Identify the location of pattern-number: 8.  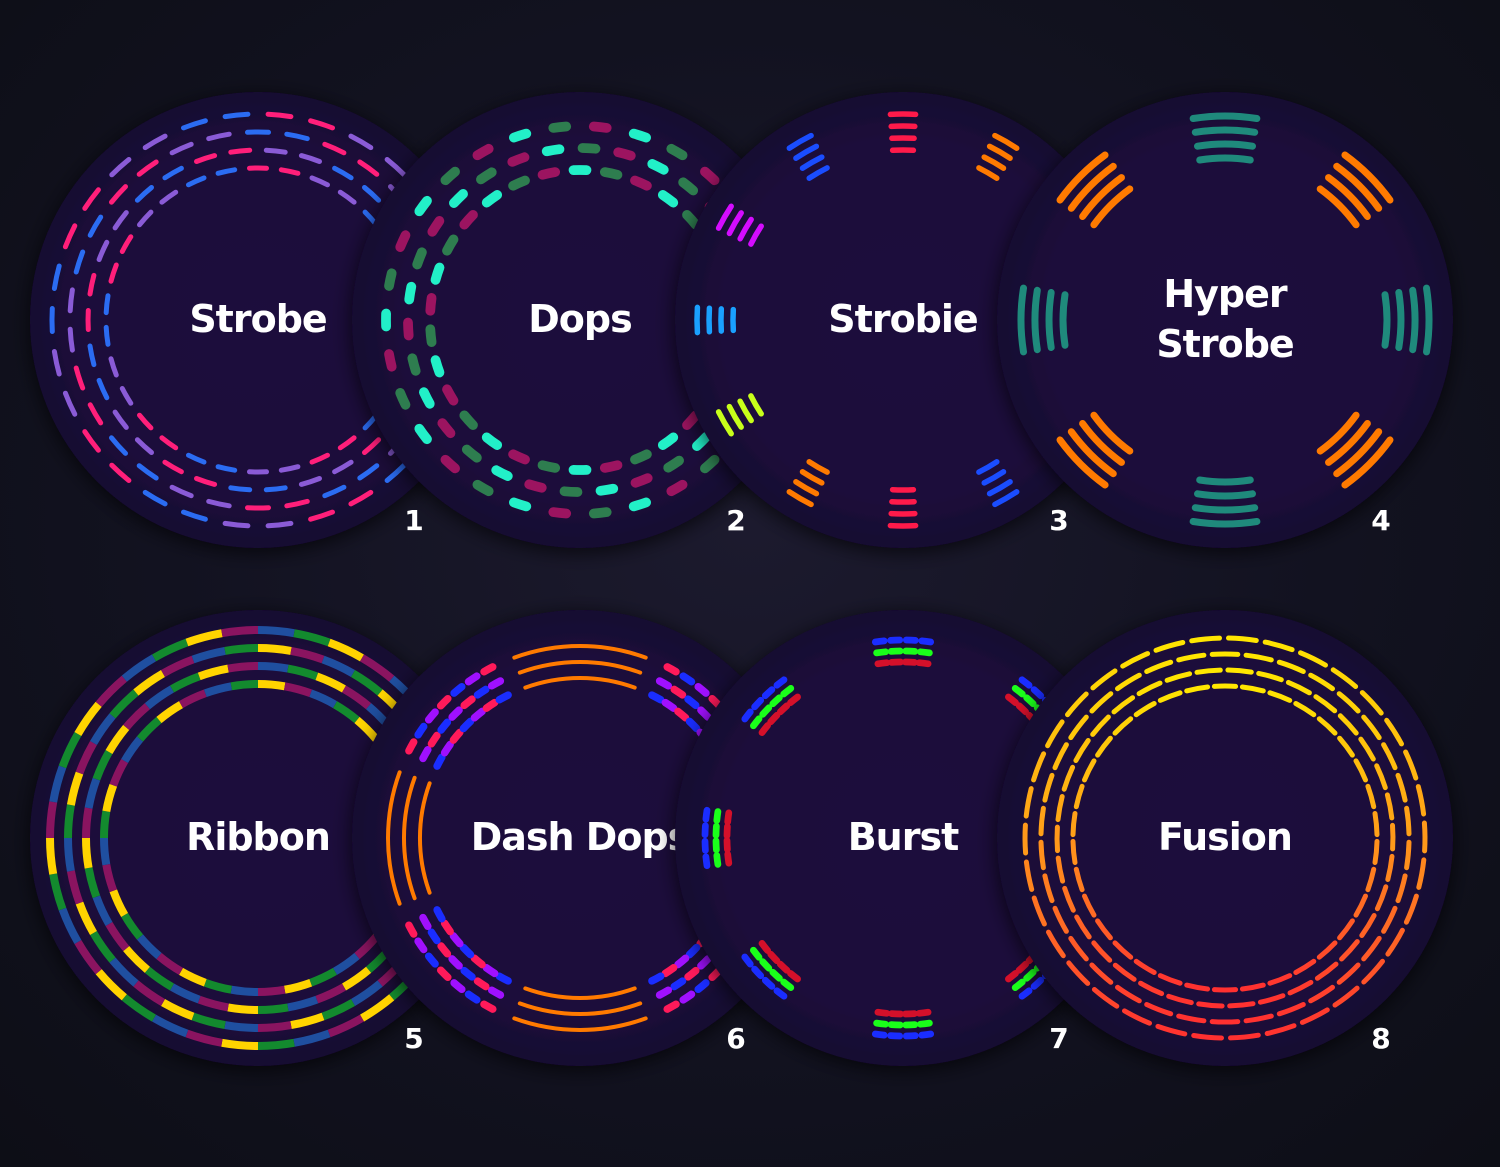
(1380, 1038).